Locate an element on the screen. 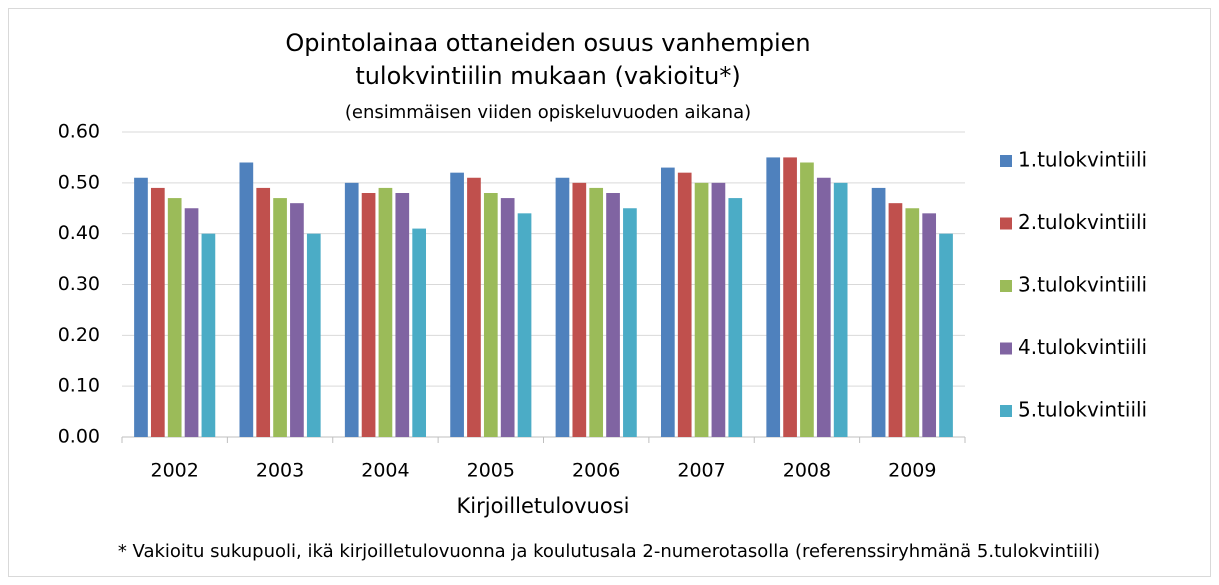  x-tick-label: 2007 is located at coordinates (701, 471).